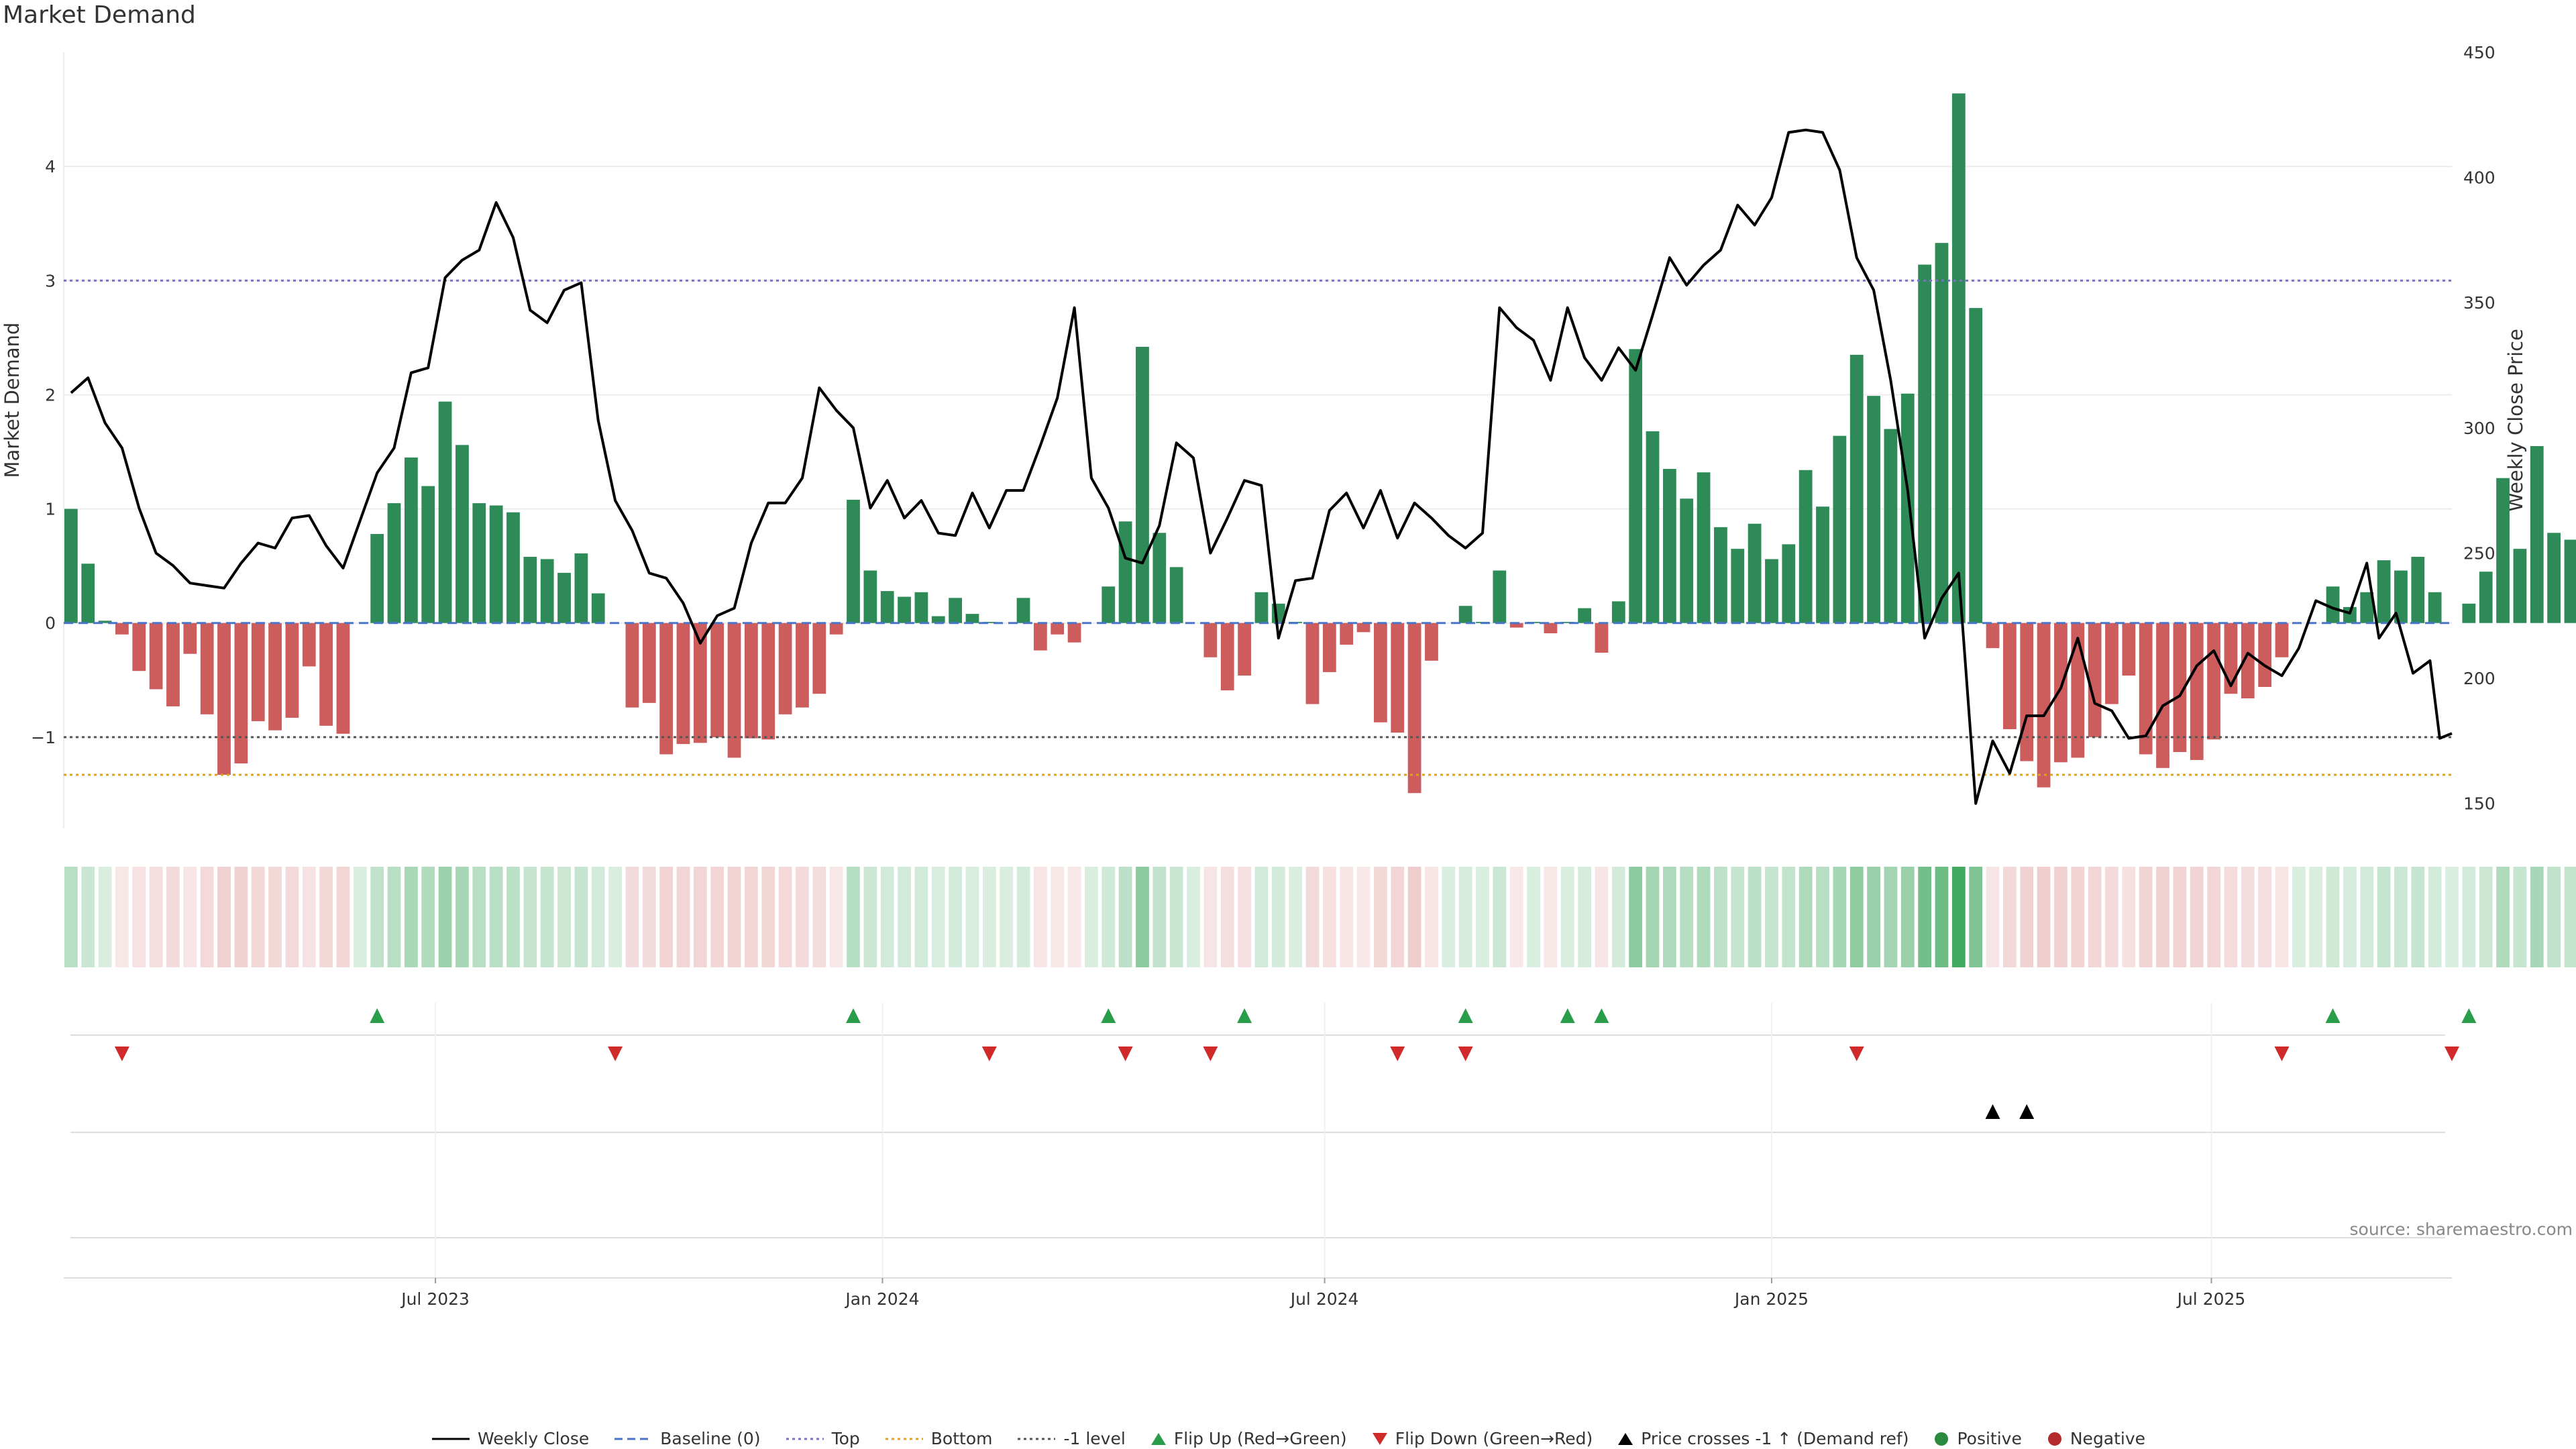 The image size is (2576, 1449). I want to click on y-tick-label-left: 3, so click(50, 280).